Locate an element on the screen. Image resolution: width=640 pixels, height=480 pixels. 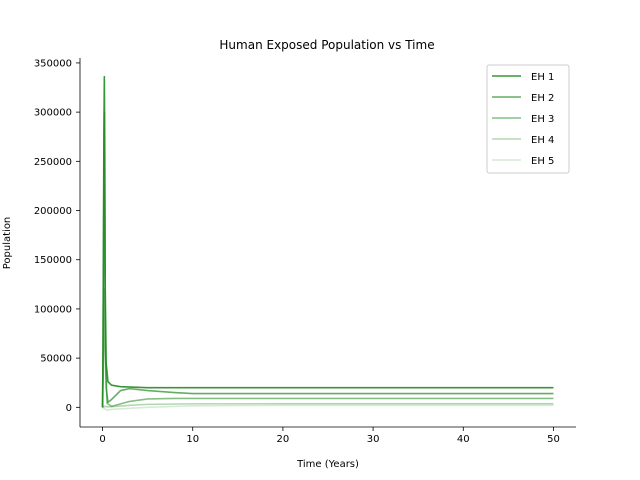
x-axis-label: Time (Years) is located at coordinates (327, 464).